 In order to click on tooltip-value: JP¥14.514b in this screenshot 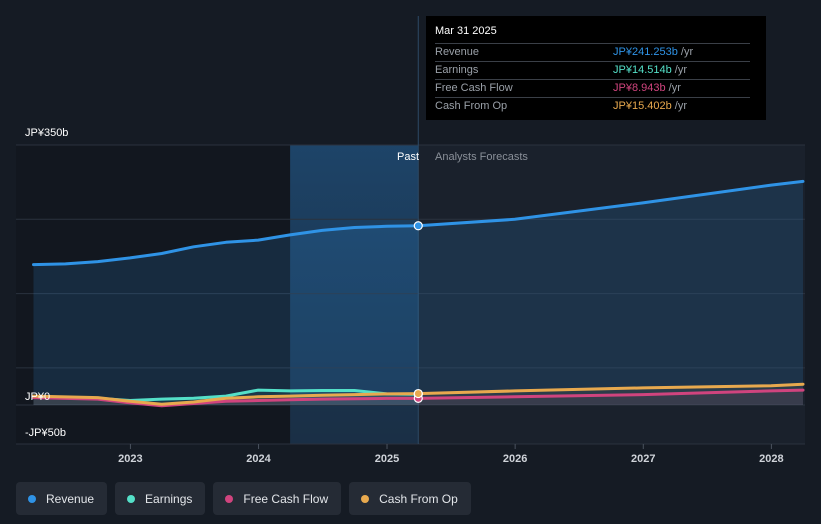, I will do `click(642, 70)`.